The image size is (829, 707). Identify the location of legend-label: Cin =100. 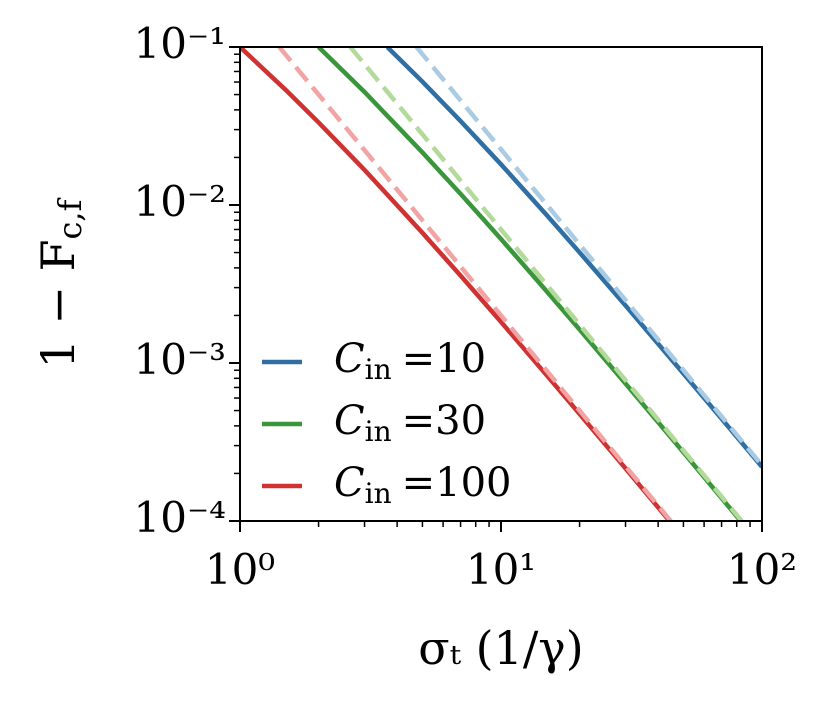
(422, 485).